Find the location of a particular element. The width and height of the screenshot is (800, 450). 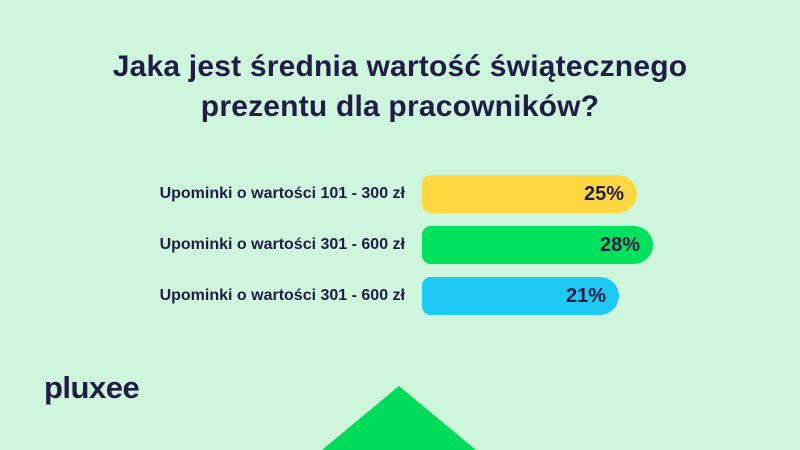

bar: 21% is located at coordinates (520, 296).